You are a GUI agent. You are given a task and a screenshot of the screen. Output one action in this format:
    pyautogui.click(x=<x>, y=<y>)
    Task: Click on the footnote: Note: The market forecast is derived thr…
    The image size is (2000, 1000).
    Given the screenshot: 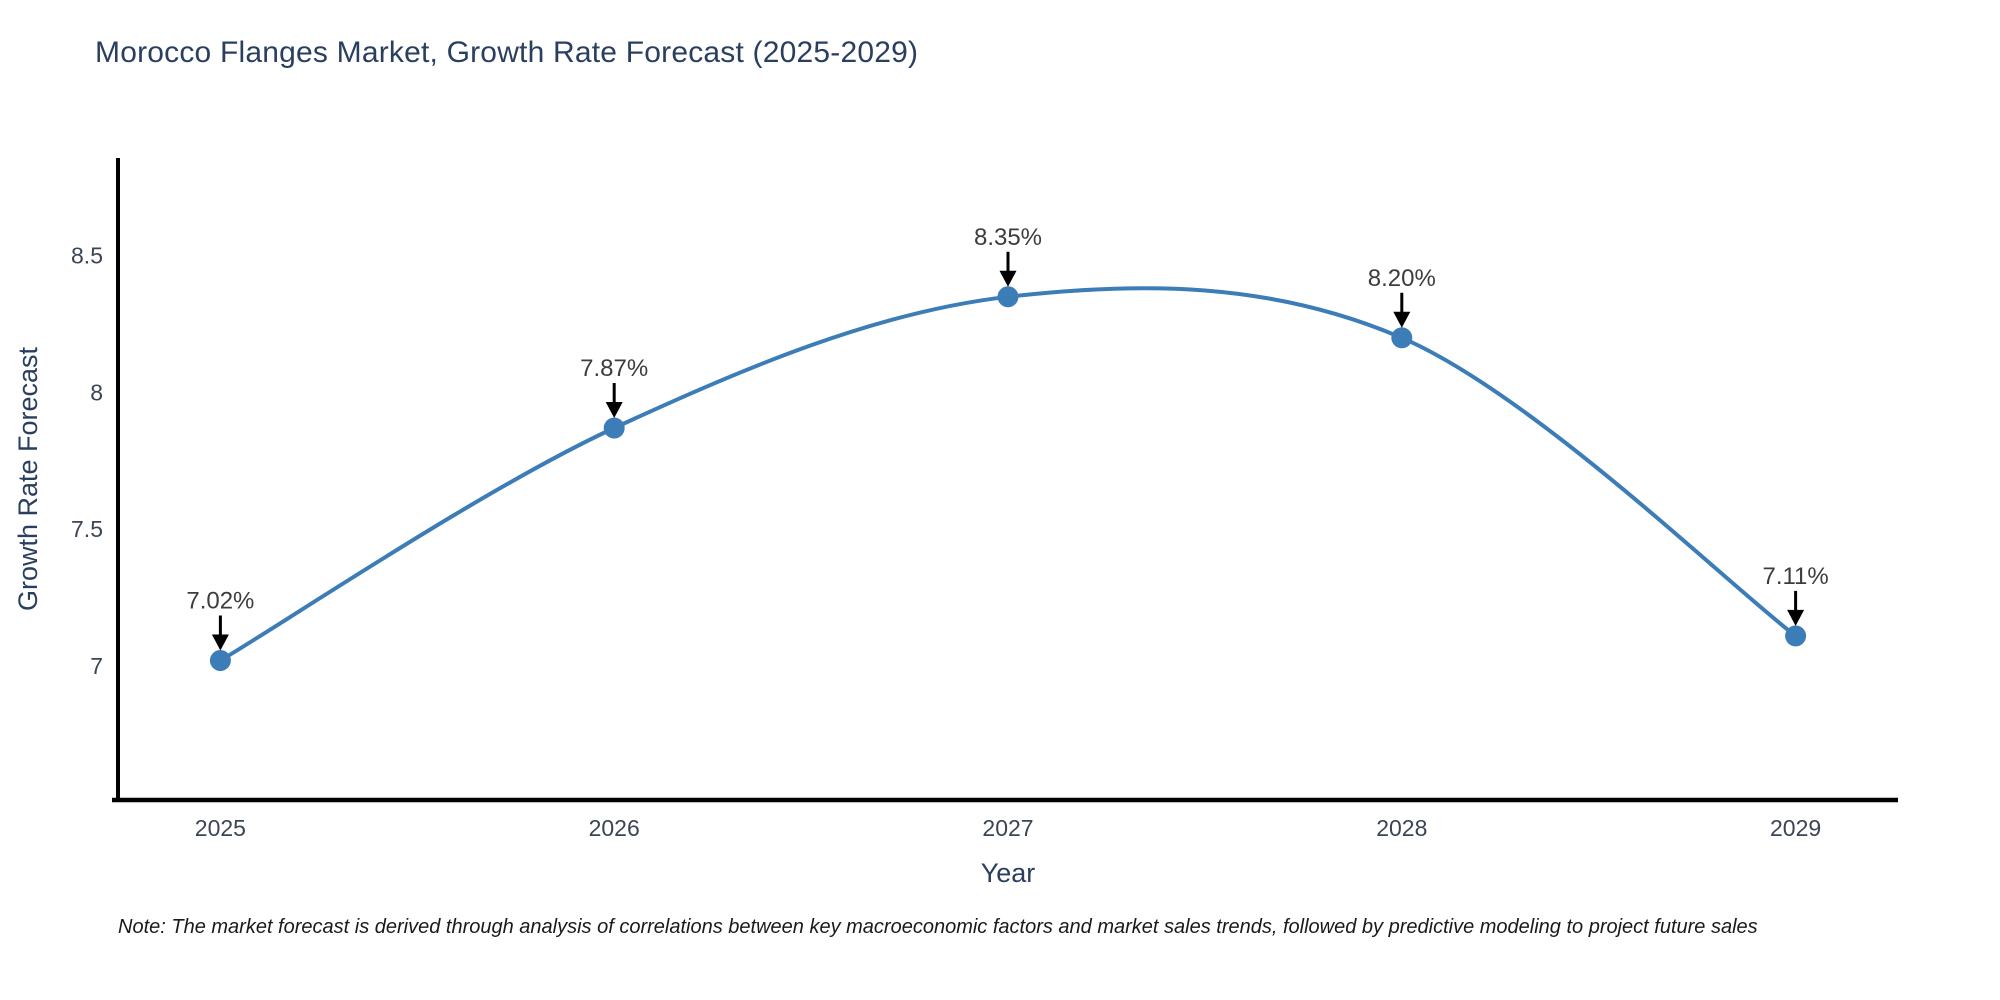 What is the action you would take?
    pyautogui.click(x=938, y=927)
    